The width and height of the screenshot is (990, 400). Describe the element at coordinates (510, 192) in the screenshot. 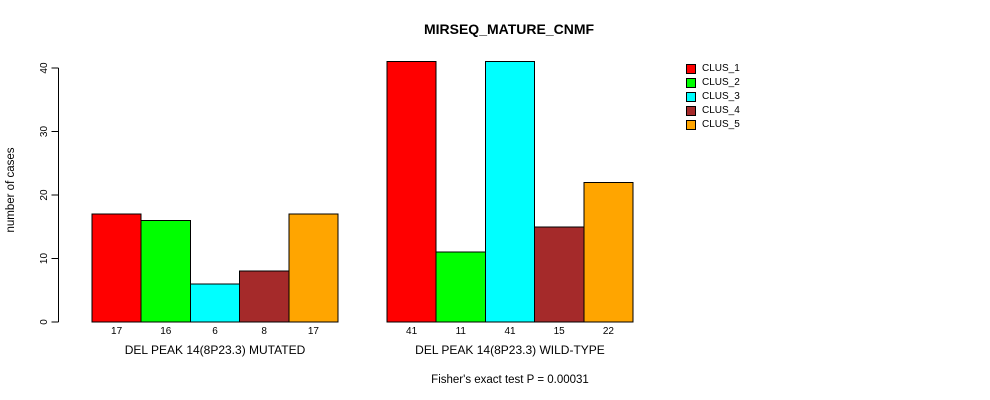

I see `bar-clus_3-group2` at that location.